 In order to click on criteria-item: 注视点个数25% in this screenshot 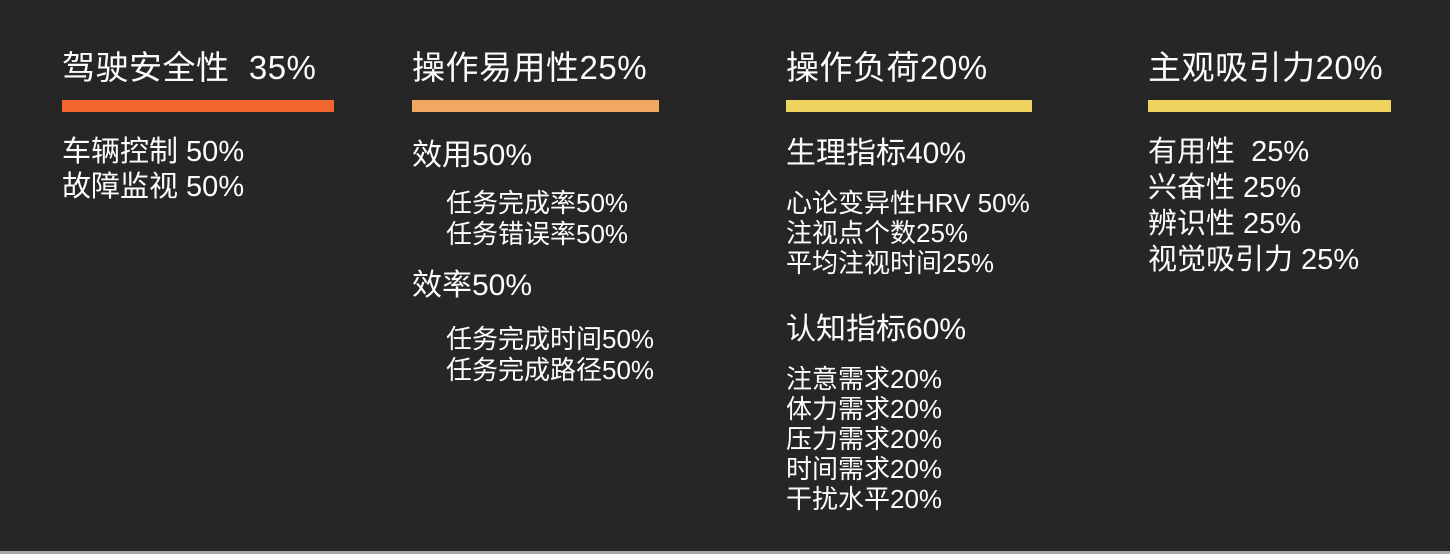, I will do `click(877, 233)`.